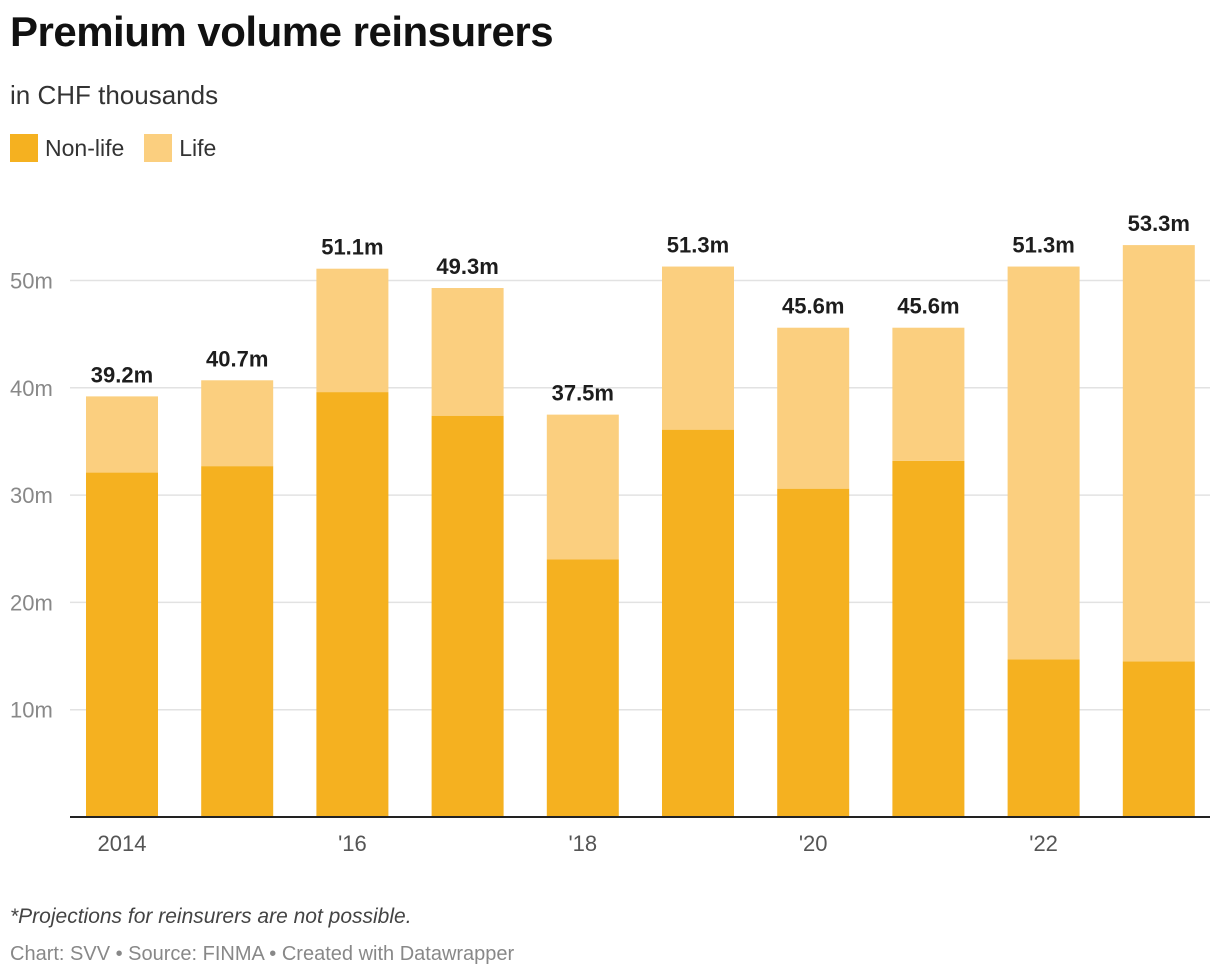 Image resolution: width=1220 pixels, height=980 pixels. Describe the element at coordinates (1043, 738) in the screenshot. I see `bar-non-life-2022` at that location.